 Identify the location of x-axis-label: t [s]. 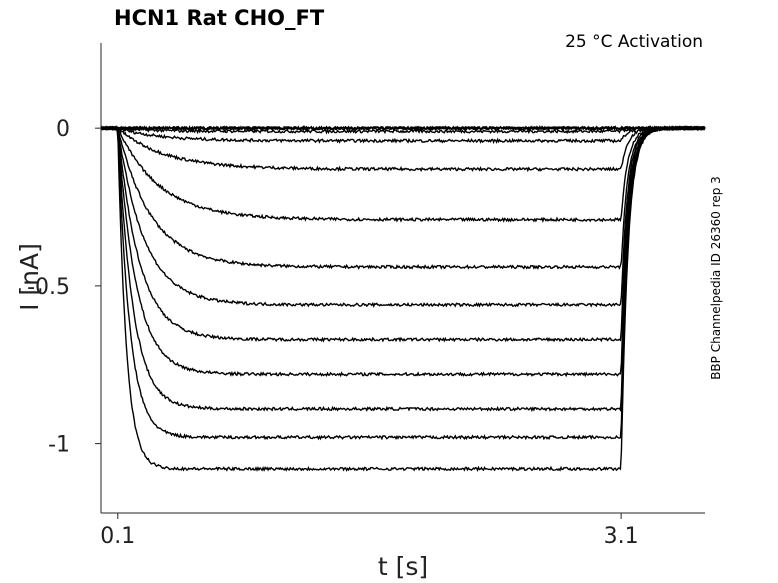
(403, 566).